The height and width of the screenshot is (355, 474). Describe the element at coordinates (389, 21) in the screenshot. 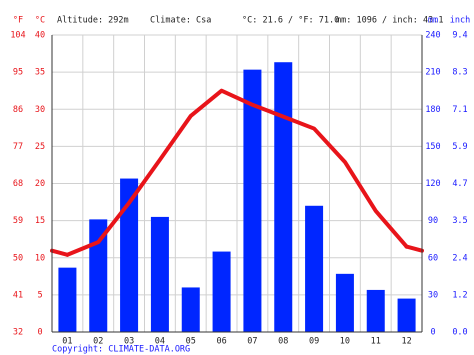

I see `precipitation-total: mm: 1096 / inch: 43.1` at that location.